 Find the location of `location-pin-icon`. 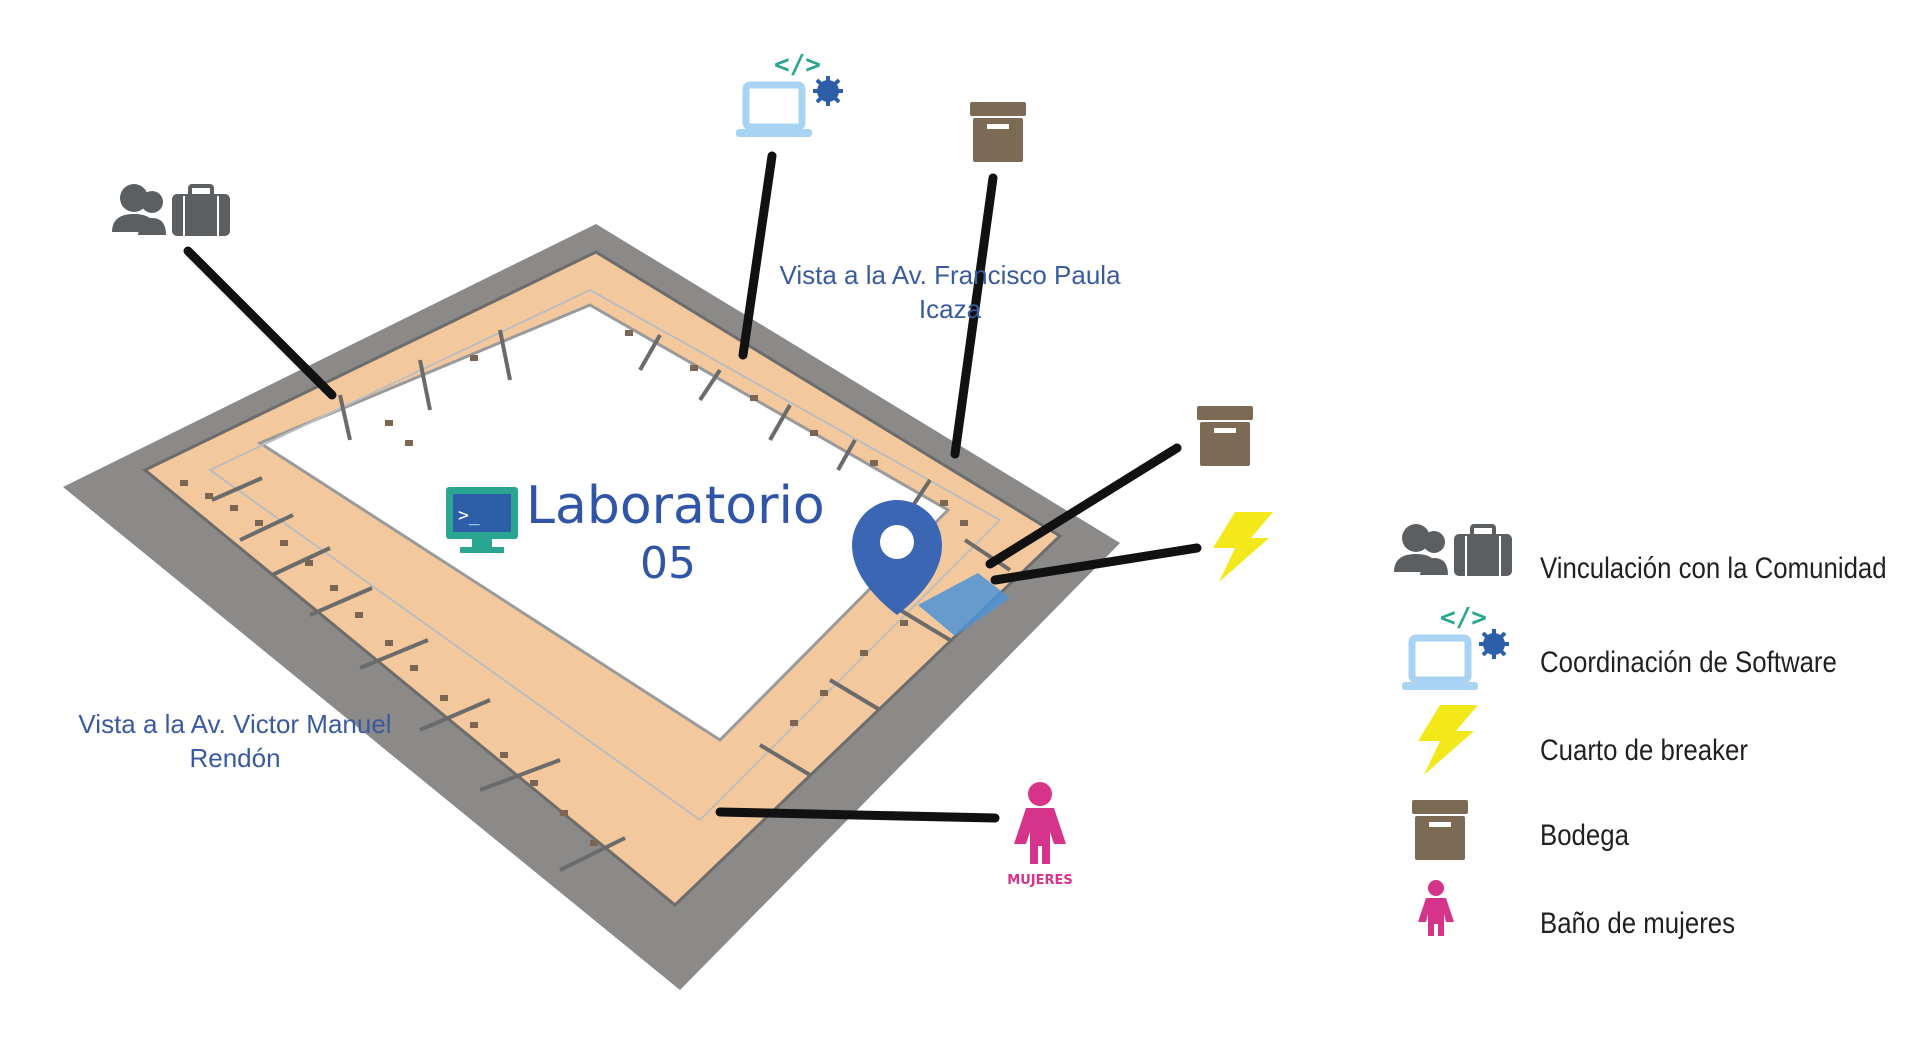

location-pin-icon is located at coordinates (897, 557).